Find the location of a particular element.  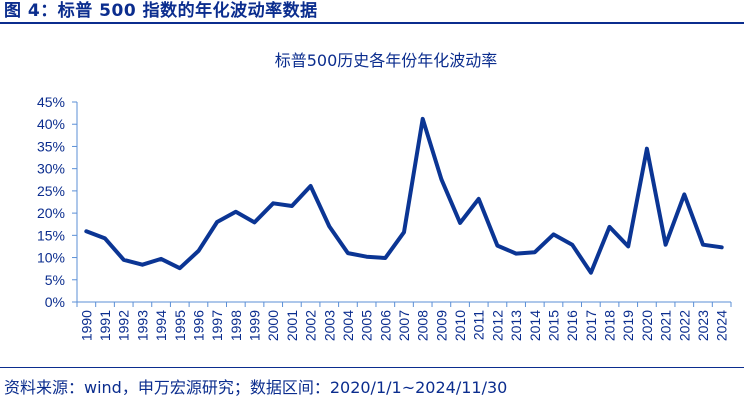

x-tick-label: 1993 is located at coordinates (142, 325).